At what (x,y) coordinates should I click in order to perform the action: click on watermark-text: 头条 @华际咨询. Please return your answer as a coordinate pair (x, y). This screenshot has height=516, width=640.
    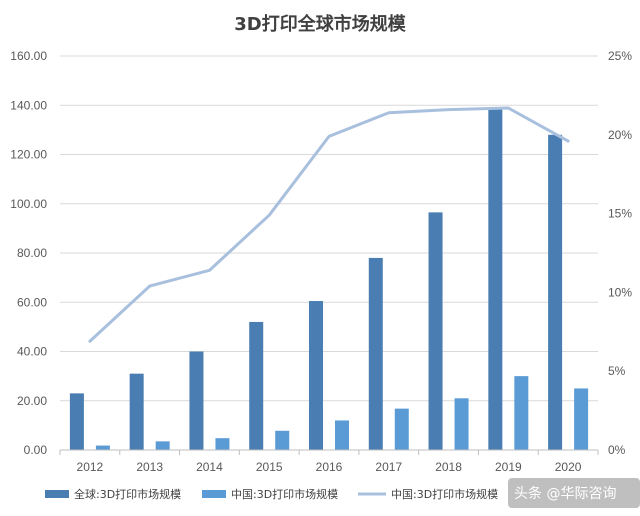
    Looking at the image, I should click on (565, 493).